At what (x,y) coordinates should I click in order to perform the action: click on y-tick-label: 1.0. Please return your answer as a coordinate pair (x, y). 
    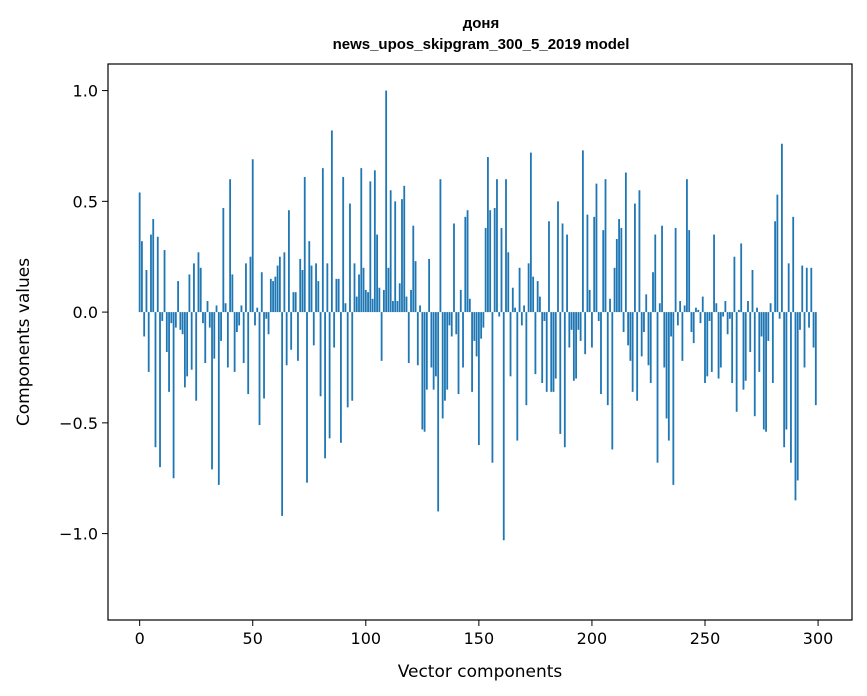
    Looking at the image, I should click on (85, 91).